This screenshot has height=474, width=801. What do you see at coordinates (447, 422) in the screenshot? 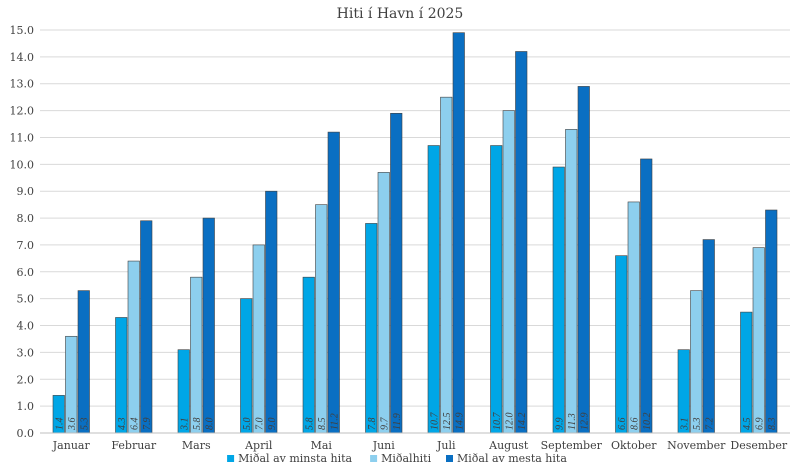
I see `data-label: 12.5` at bounding box center [447, 422].